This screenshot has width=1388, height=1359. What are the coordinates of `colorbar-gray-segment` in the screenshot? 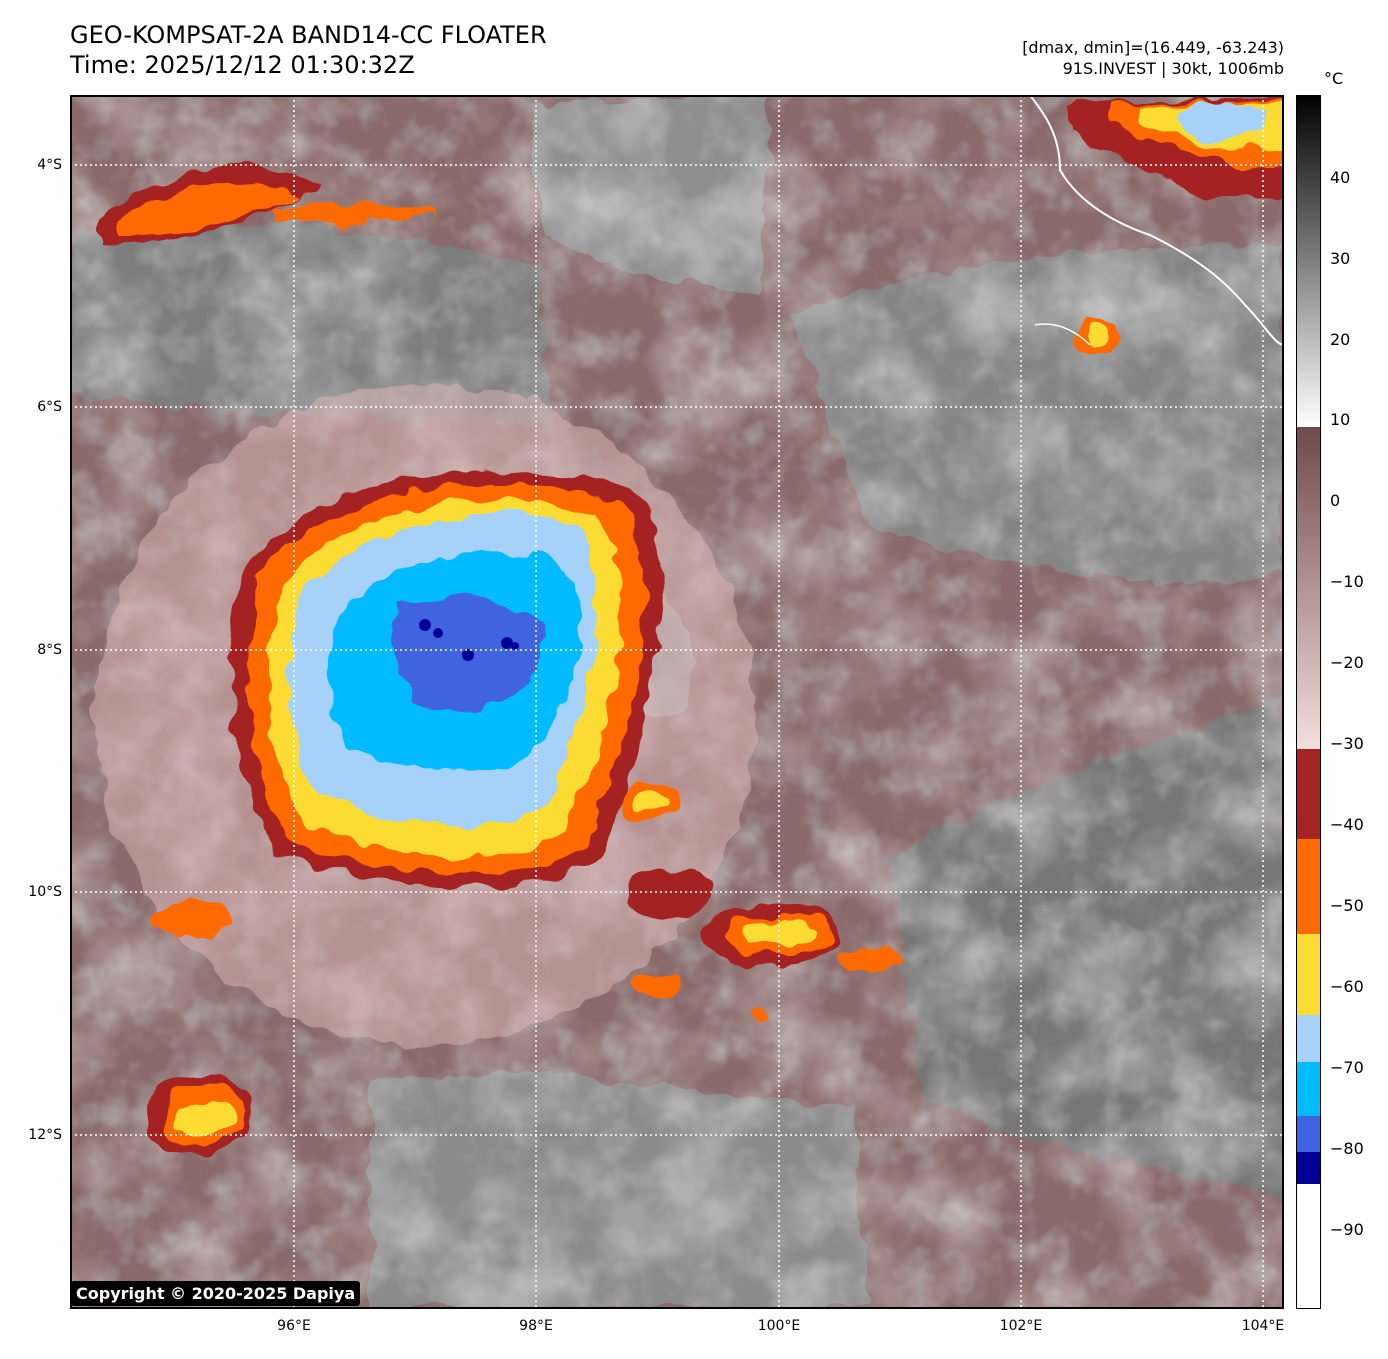 It's located at (1308, 261).